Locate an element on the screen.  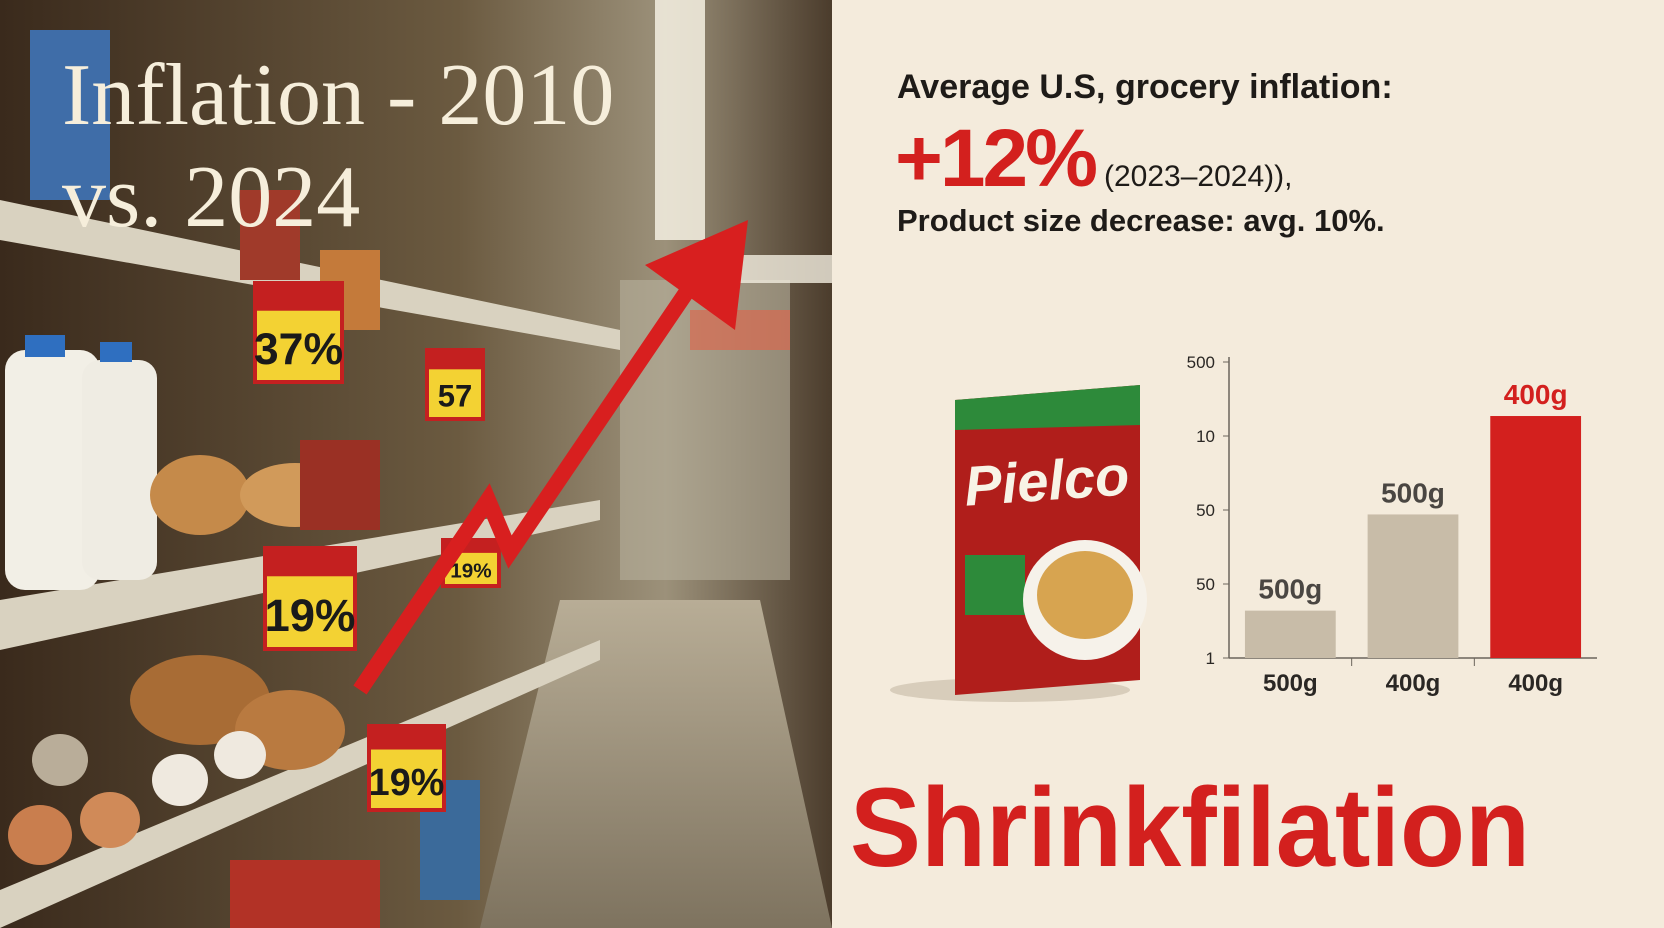
value-label: 400g is located at coordinates (1536, 394).